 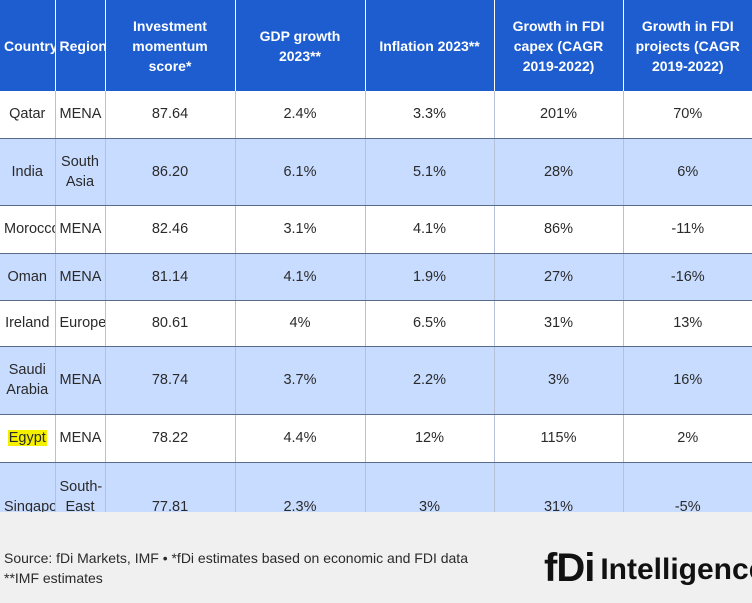 What do you see at coordinates (170, 277) in the screenshot?
I see `cell-score: 81.14` at bounding box center [170, 277].